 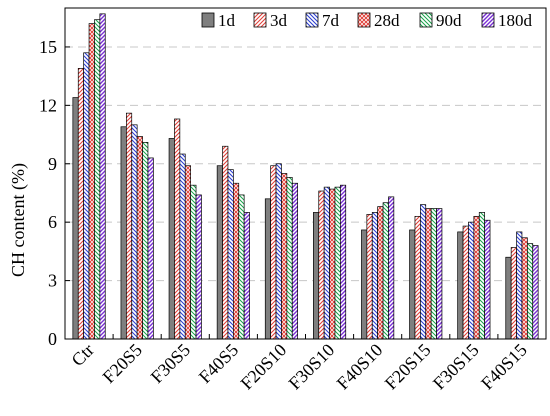 I want to click on bar-180d-F20S5, so click(x=150, y=248).